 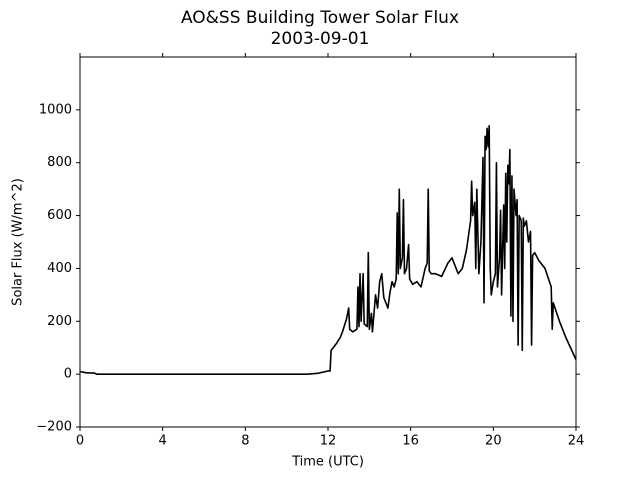 What do you see at coordinates (410, 441) in the screenshot?
I see `x-tick-label: 16` at bounding box center [410, 441].